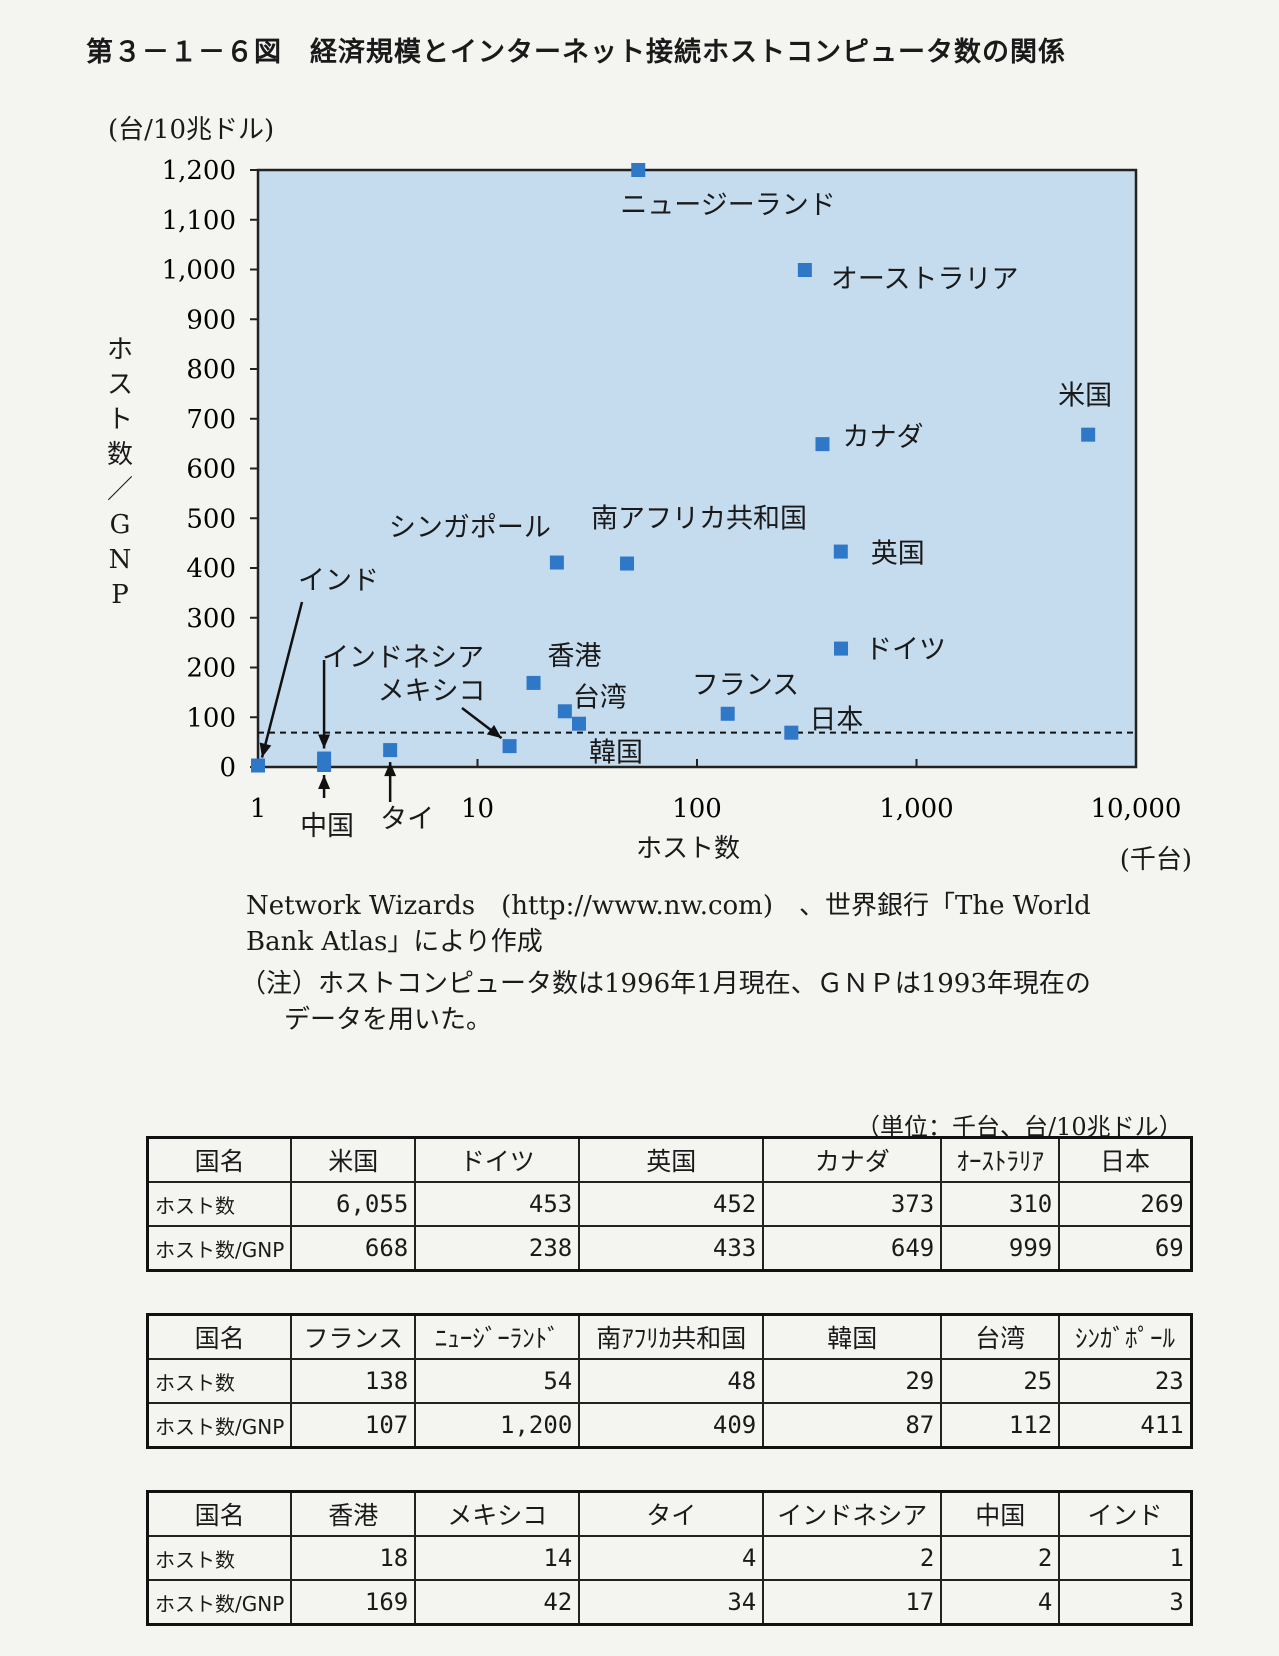 The height and width of the screenshot is (1656, 1279). I want to click on point-label: 中国, so click(327, 826).